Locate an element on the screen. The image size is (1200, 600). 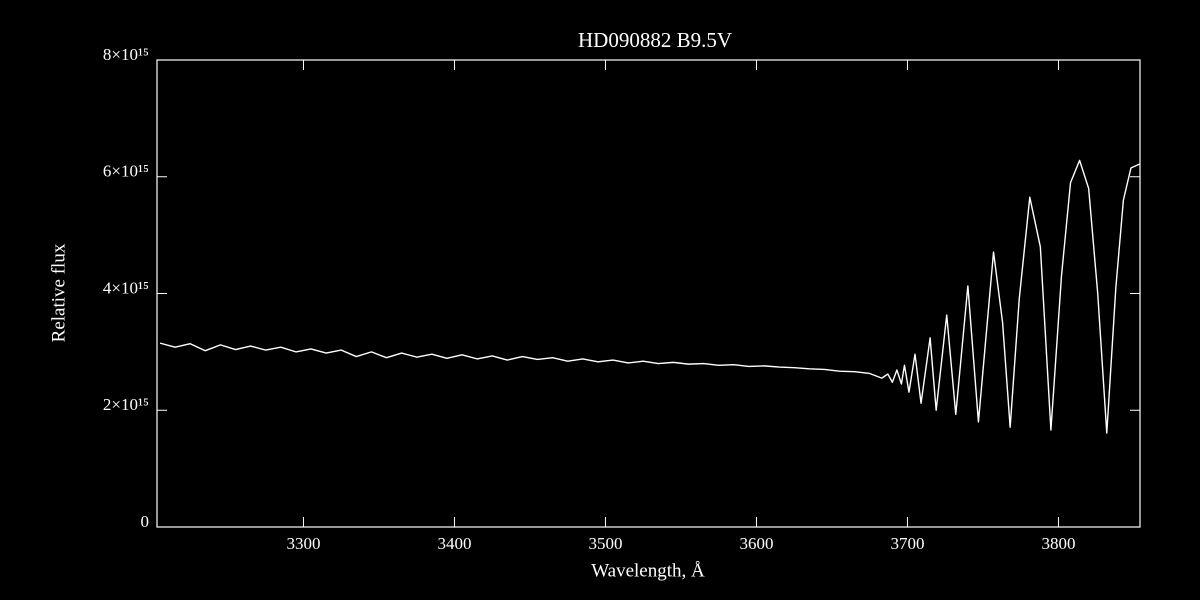
chart-title: HD090882 B9.5V is located at coordinates (655, 40).